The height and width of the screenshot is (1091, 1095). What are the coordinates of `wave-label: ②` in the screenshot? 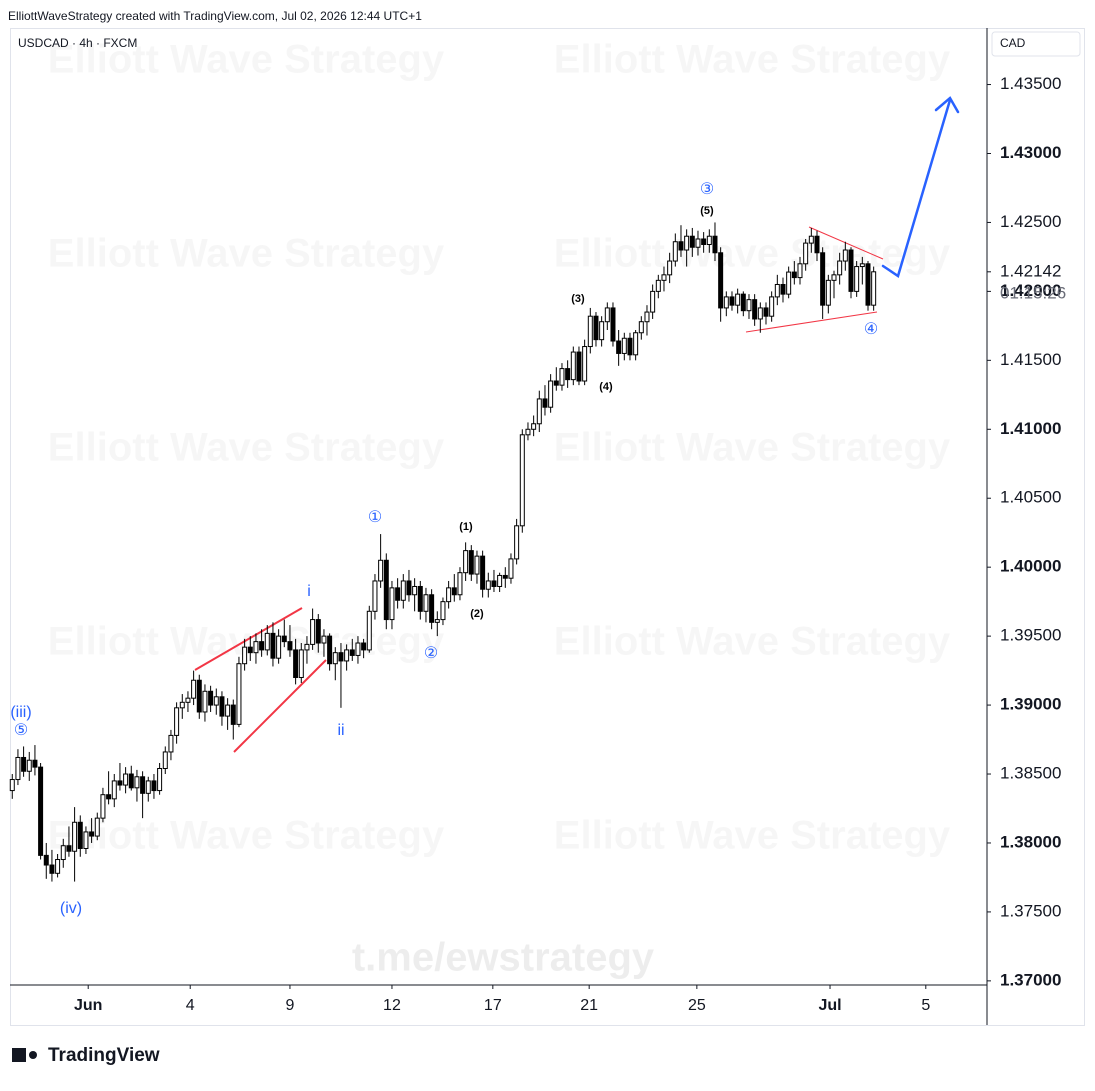 It's located at (431, 653).